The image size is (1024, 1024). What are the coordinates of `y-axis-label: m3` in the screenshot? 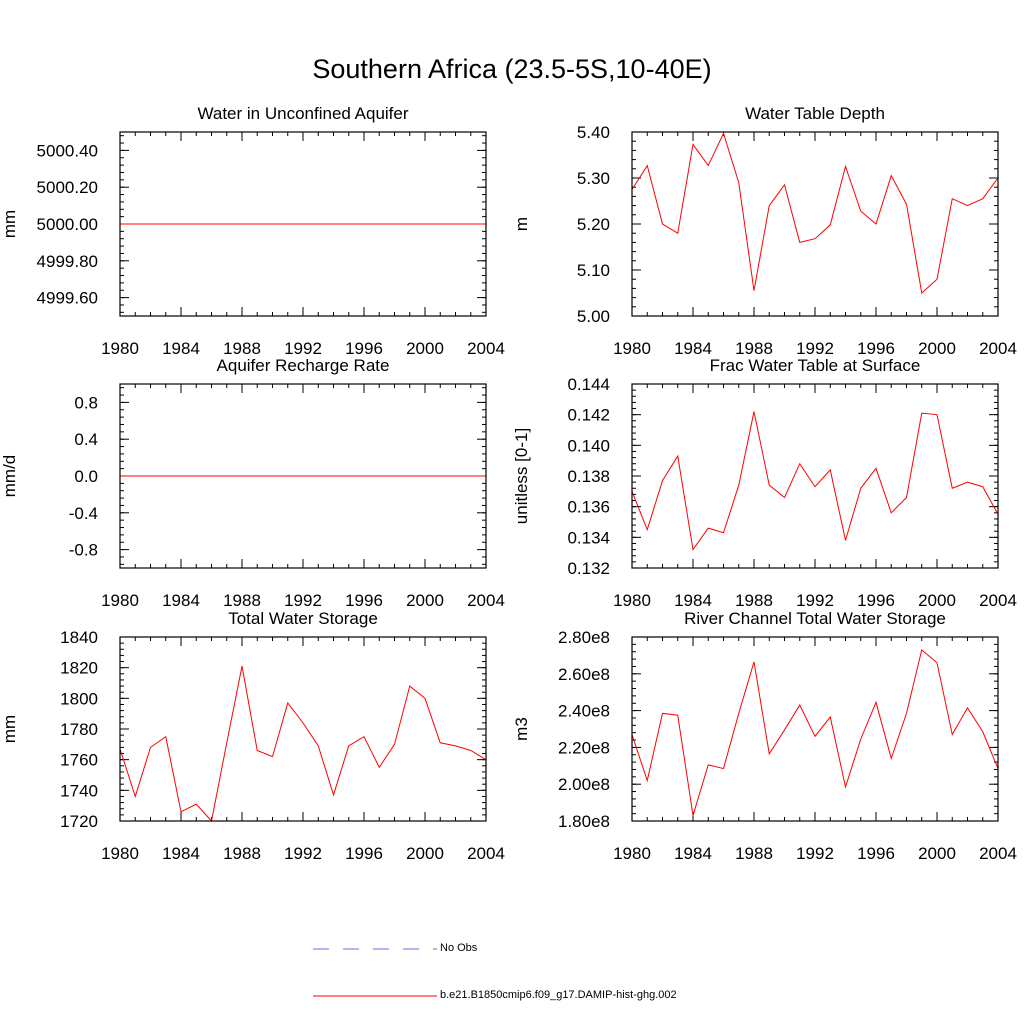 It's located at (521, 729).